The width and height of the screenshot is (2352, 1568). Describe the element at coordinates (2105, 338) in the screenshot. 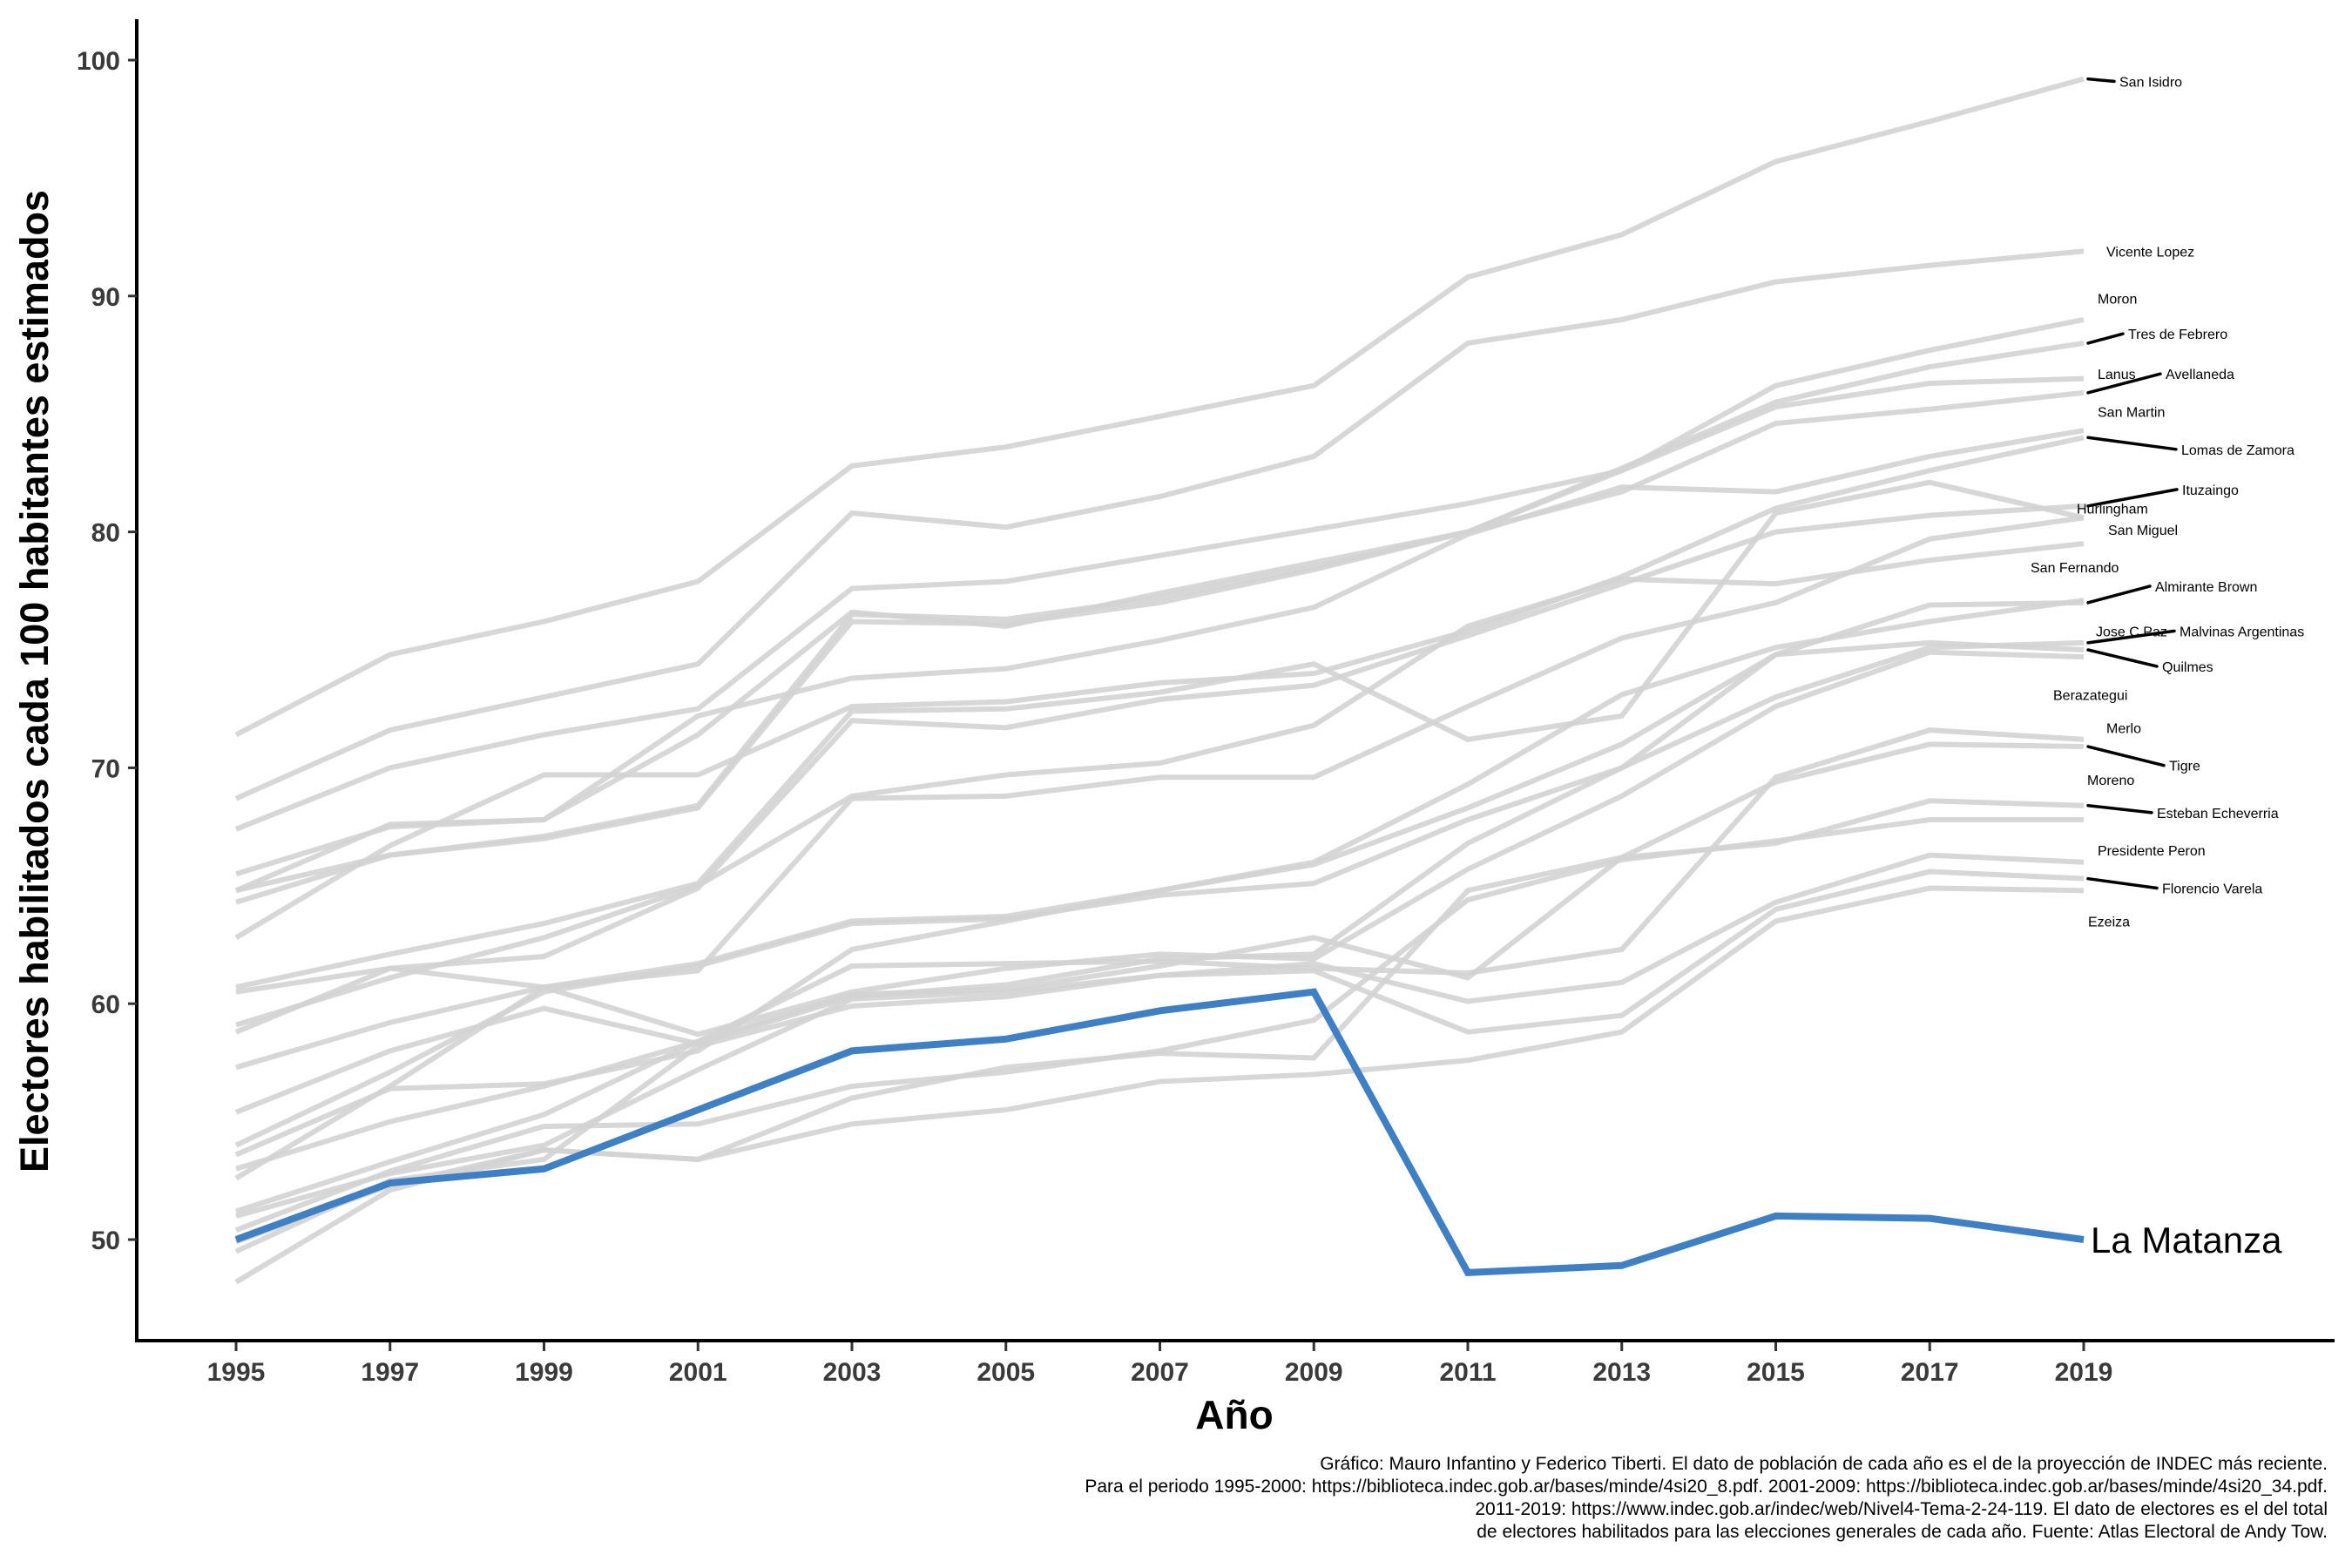

I see `leader-line-tres-de-febrero` at that location.